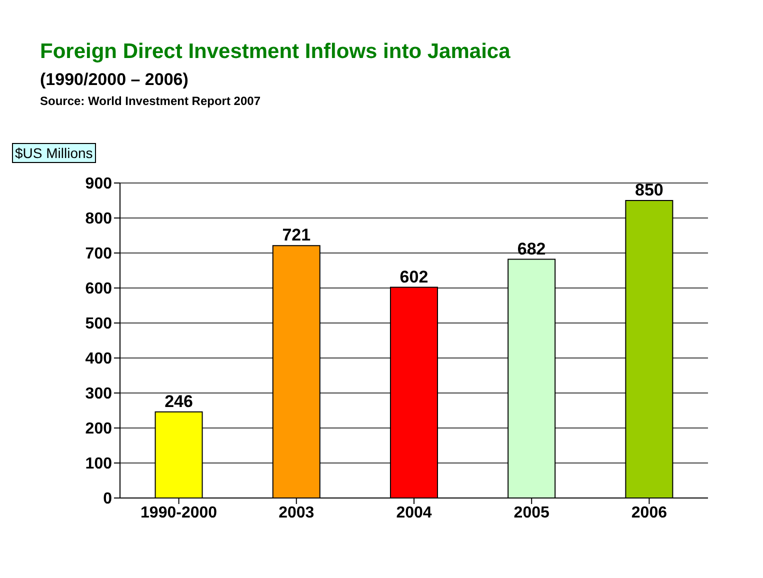  I want to click on y-tick-label: 200, so click(98, 429).